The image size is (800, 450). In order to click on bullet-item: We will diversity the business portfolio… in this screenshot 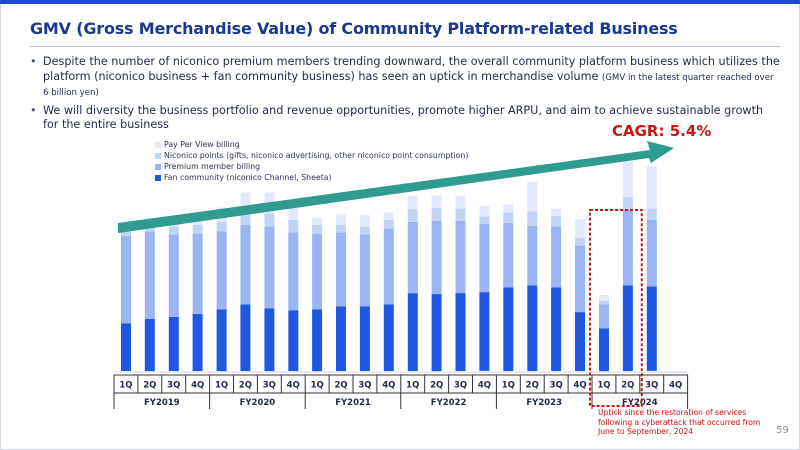, I will do `click(405, 118)`.